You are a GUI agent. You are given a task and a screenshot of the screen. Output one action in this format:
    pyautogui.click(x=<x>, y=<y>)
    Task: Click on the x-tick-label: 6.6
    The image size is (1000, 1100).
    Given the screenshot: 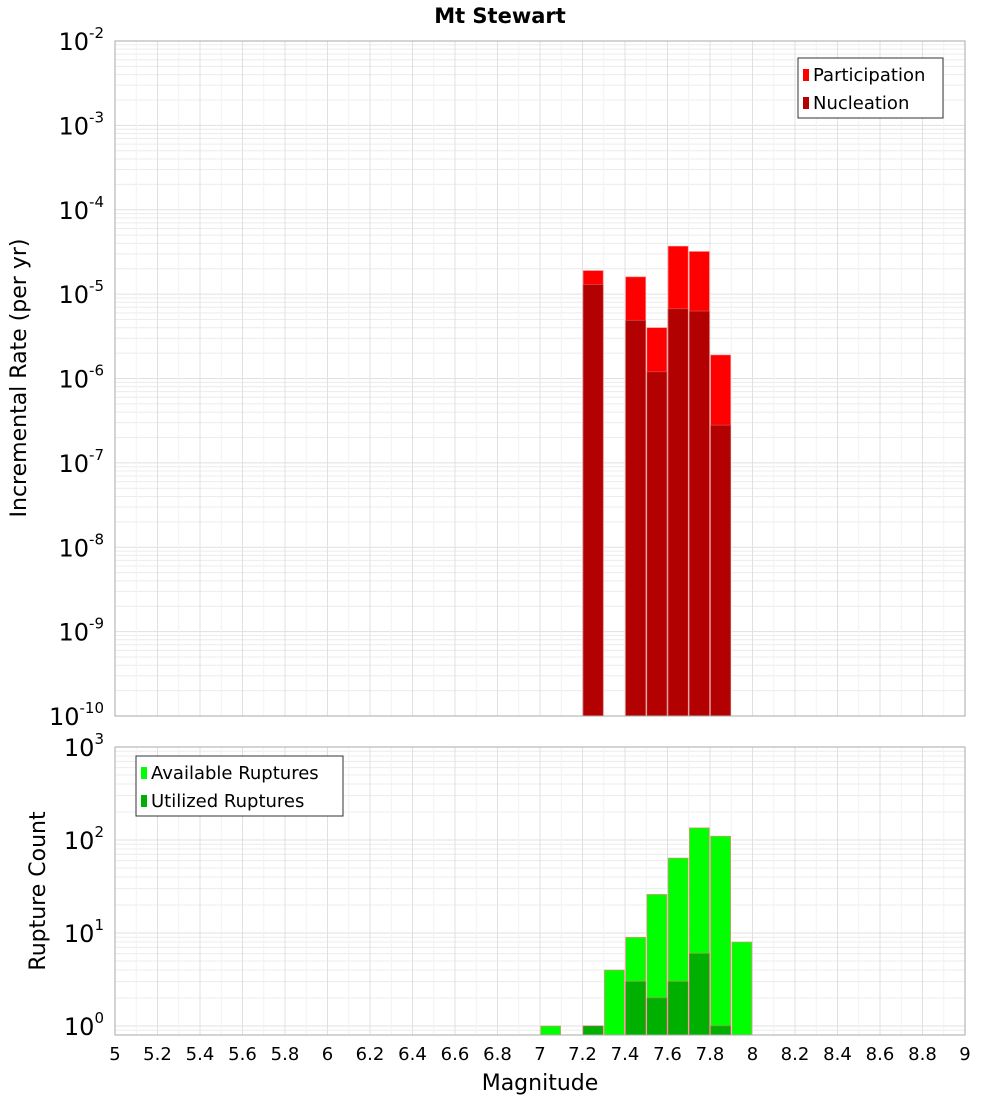 What is the action you would take?
    pyautogui.click(x=455, y=1054)
    